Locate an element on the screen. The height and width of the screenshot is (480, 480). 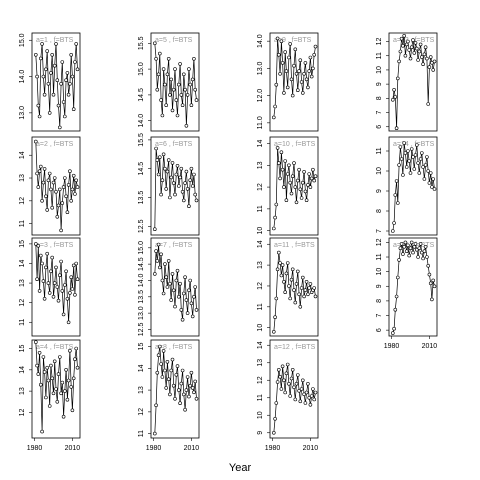
y-tick-label: 12.0 is located at coordinates (260, 96).